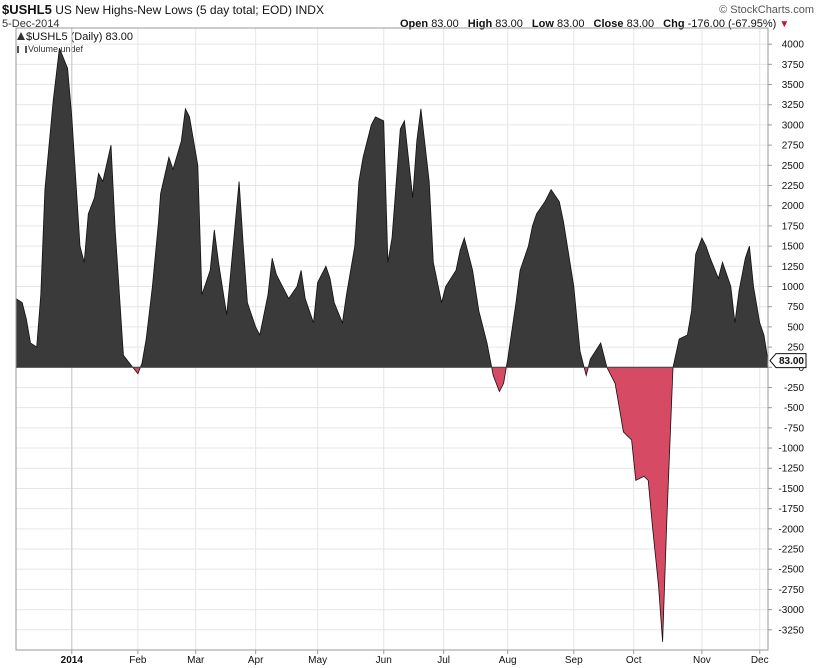  What do you see at coordinates (31, 24) in the screenshot?
I see `chart-date: 5-Dec-2014` at bounding box center [31, 24].